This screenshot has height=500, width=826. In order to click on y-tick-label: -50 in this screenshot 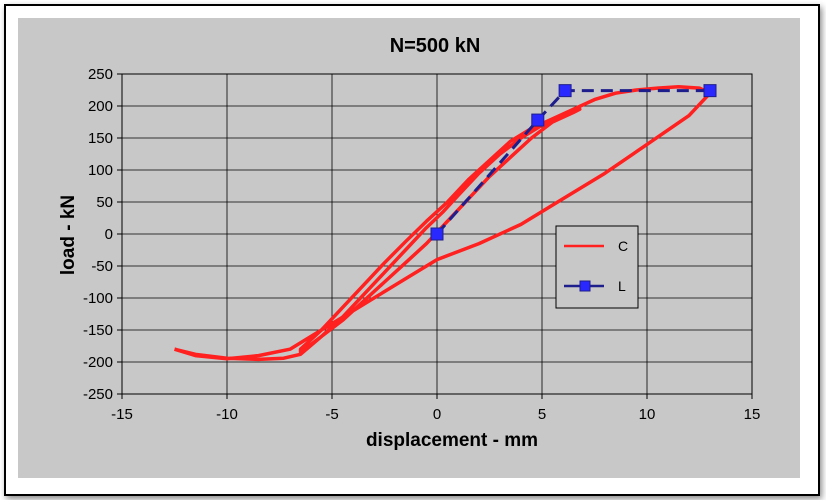, I will do `click(102, 266)`.